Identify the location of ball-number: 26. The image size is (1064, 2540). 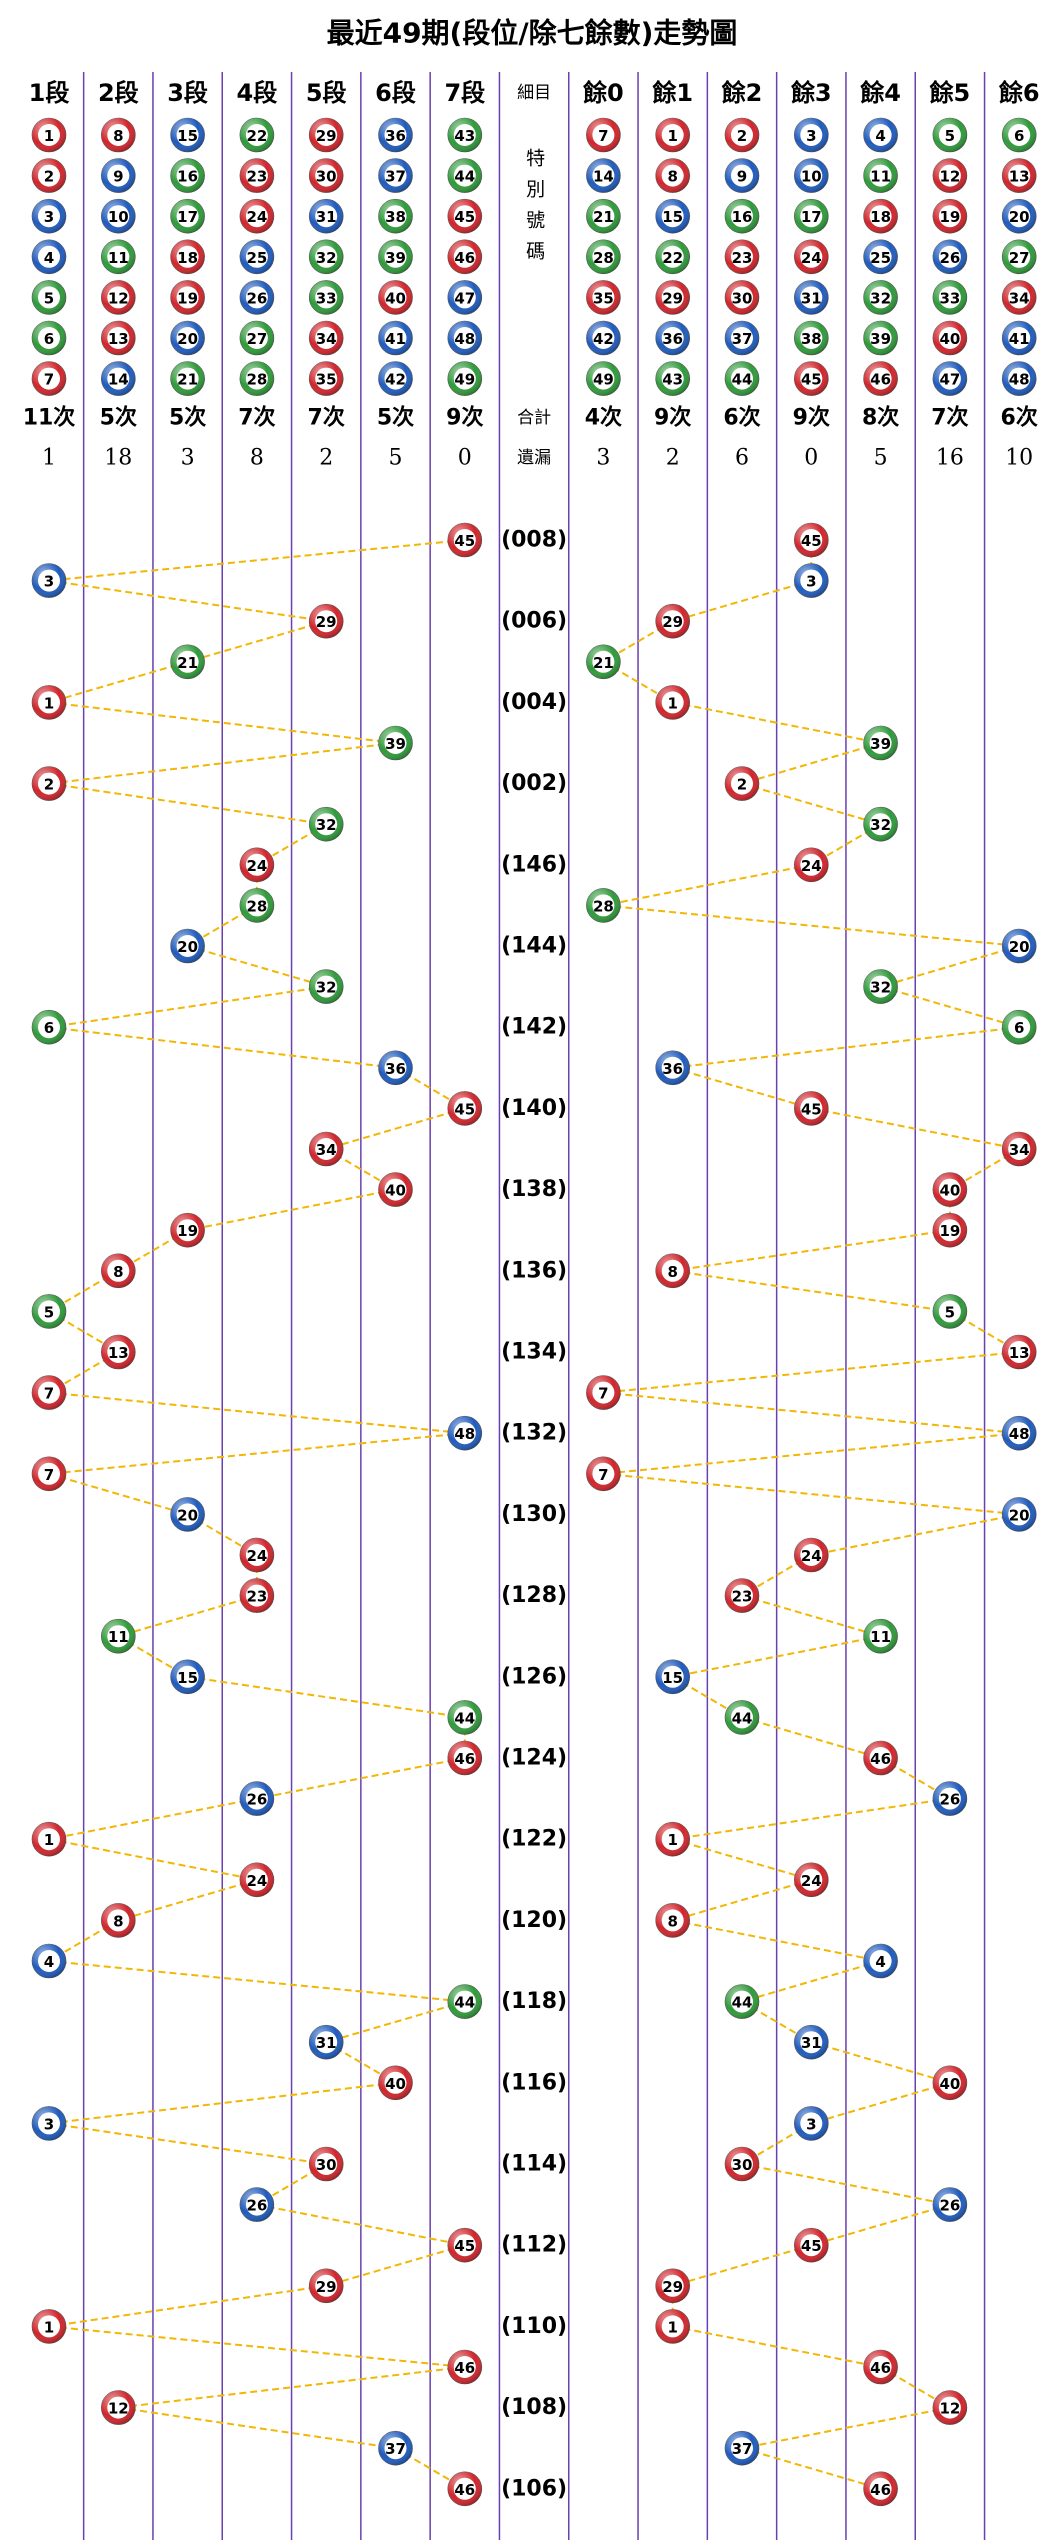
(949, 258).